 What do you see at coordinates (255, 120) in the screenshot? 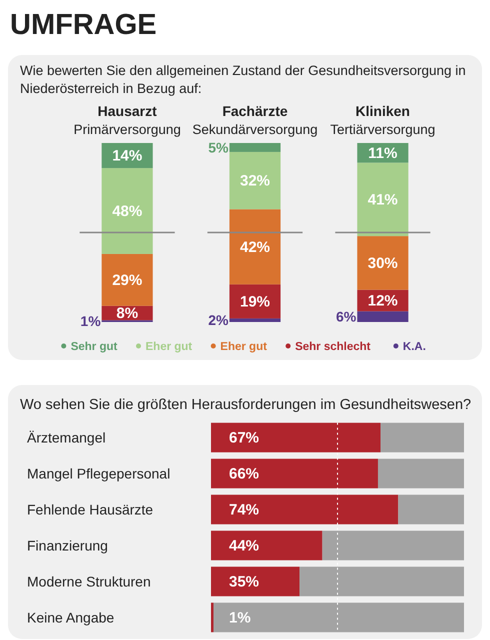
I see `x-tick-label: Fachärzte Sekundärversorgung` at bounding box center [255, 120].